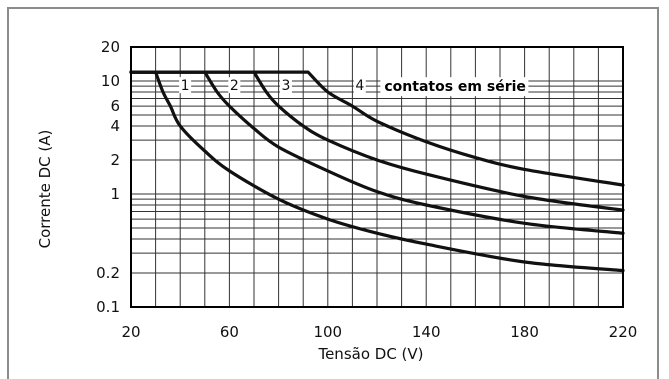 The height and width of the screenshot is (379, 669). I want to click on annotation-background, so click(454, 87).